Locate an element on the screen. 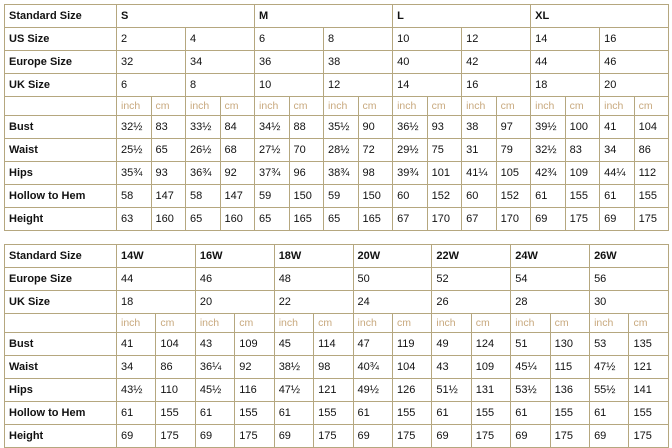  row-label-uk-size: UK Size is located at coordinates (60, 85).